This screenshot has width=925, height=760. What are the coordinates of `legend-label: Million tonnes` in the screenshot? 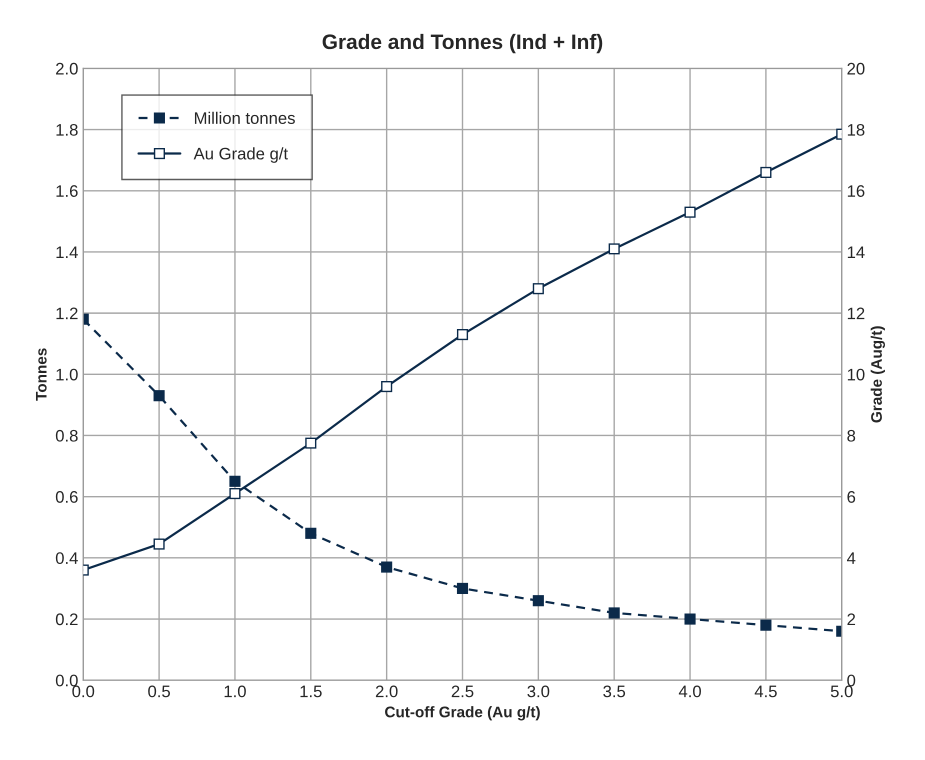 It's located at (244, 118).